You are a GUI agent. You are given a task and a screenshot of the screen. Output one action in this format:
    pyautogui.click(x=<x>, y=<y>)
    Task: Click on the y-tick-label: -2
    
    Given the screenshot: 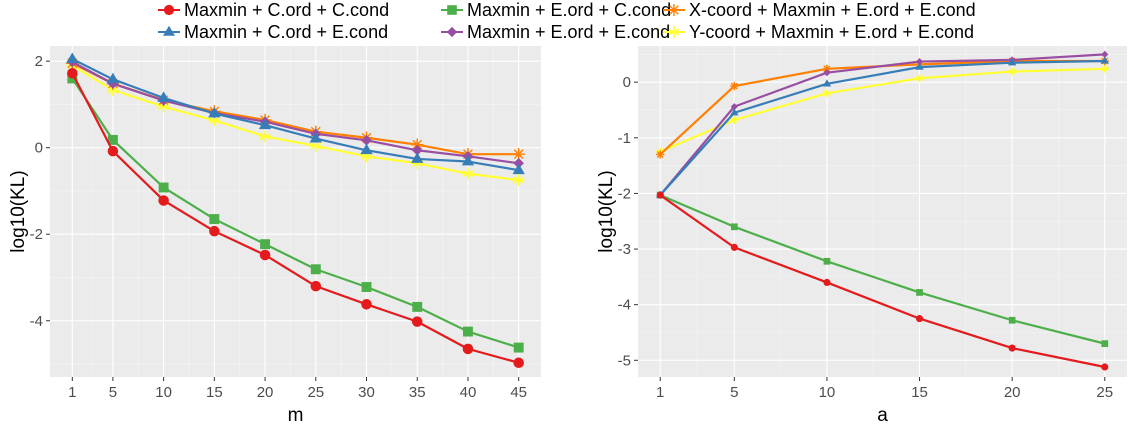 What is the action you would take?
    pyautogui.click(x=36, y=234)
    